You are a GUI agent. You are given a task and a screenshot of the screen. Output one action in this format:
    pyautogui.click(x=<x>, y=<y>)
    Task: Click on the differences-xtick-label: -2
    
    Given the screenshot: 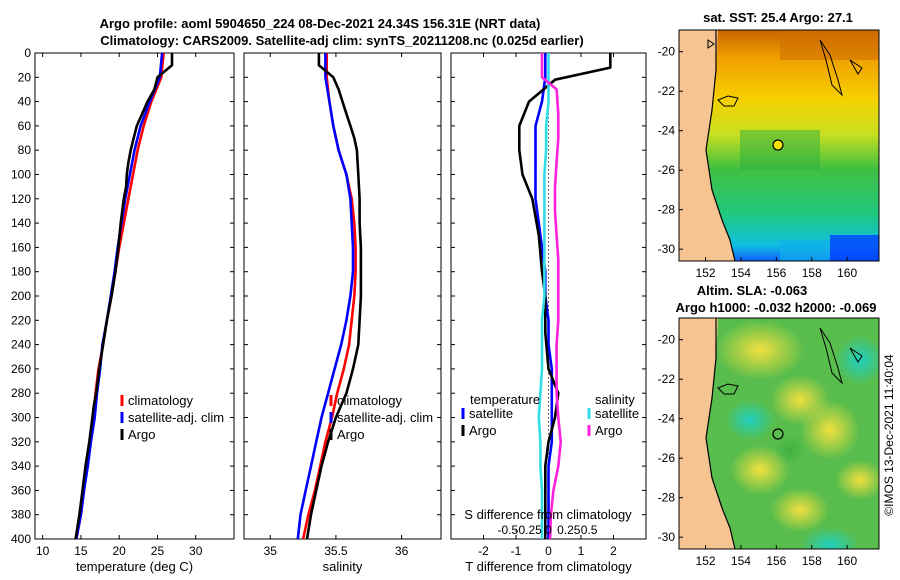 What is the action you would take?
    pyautogui.click(x=483, y=551)
    